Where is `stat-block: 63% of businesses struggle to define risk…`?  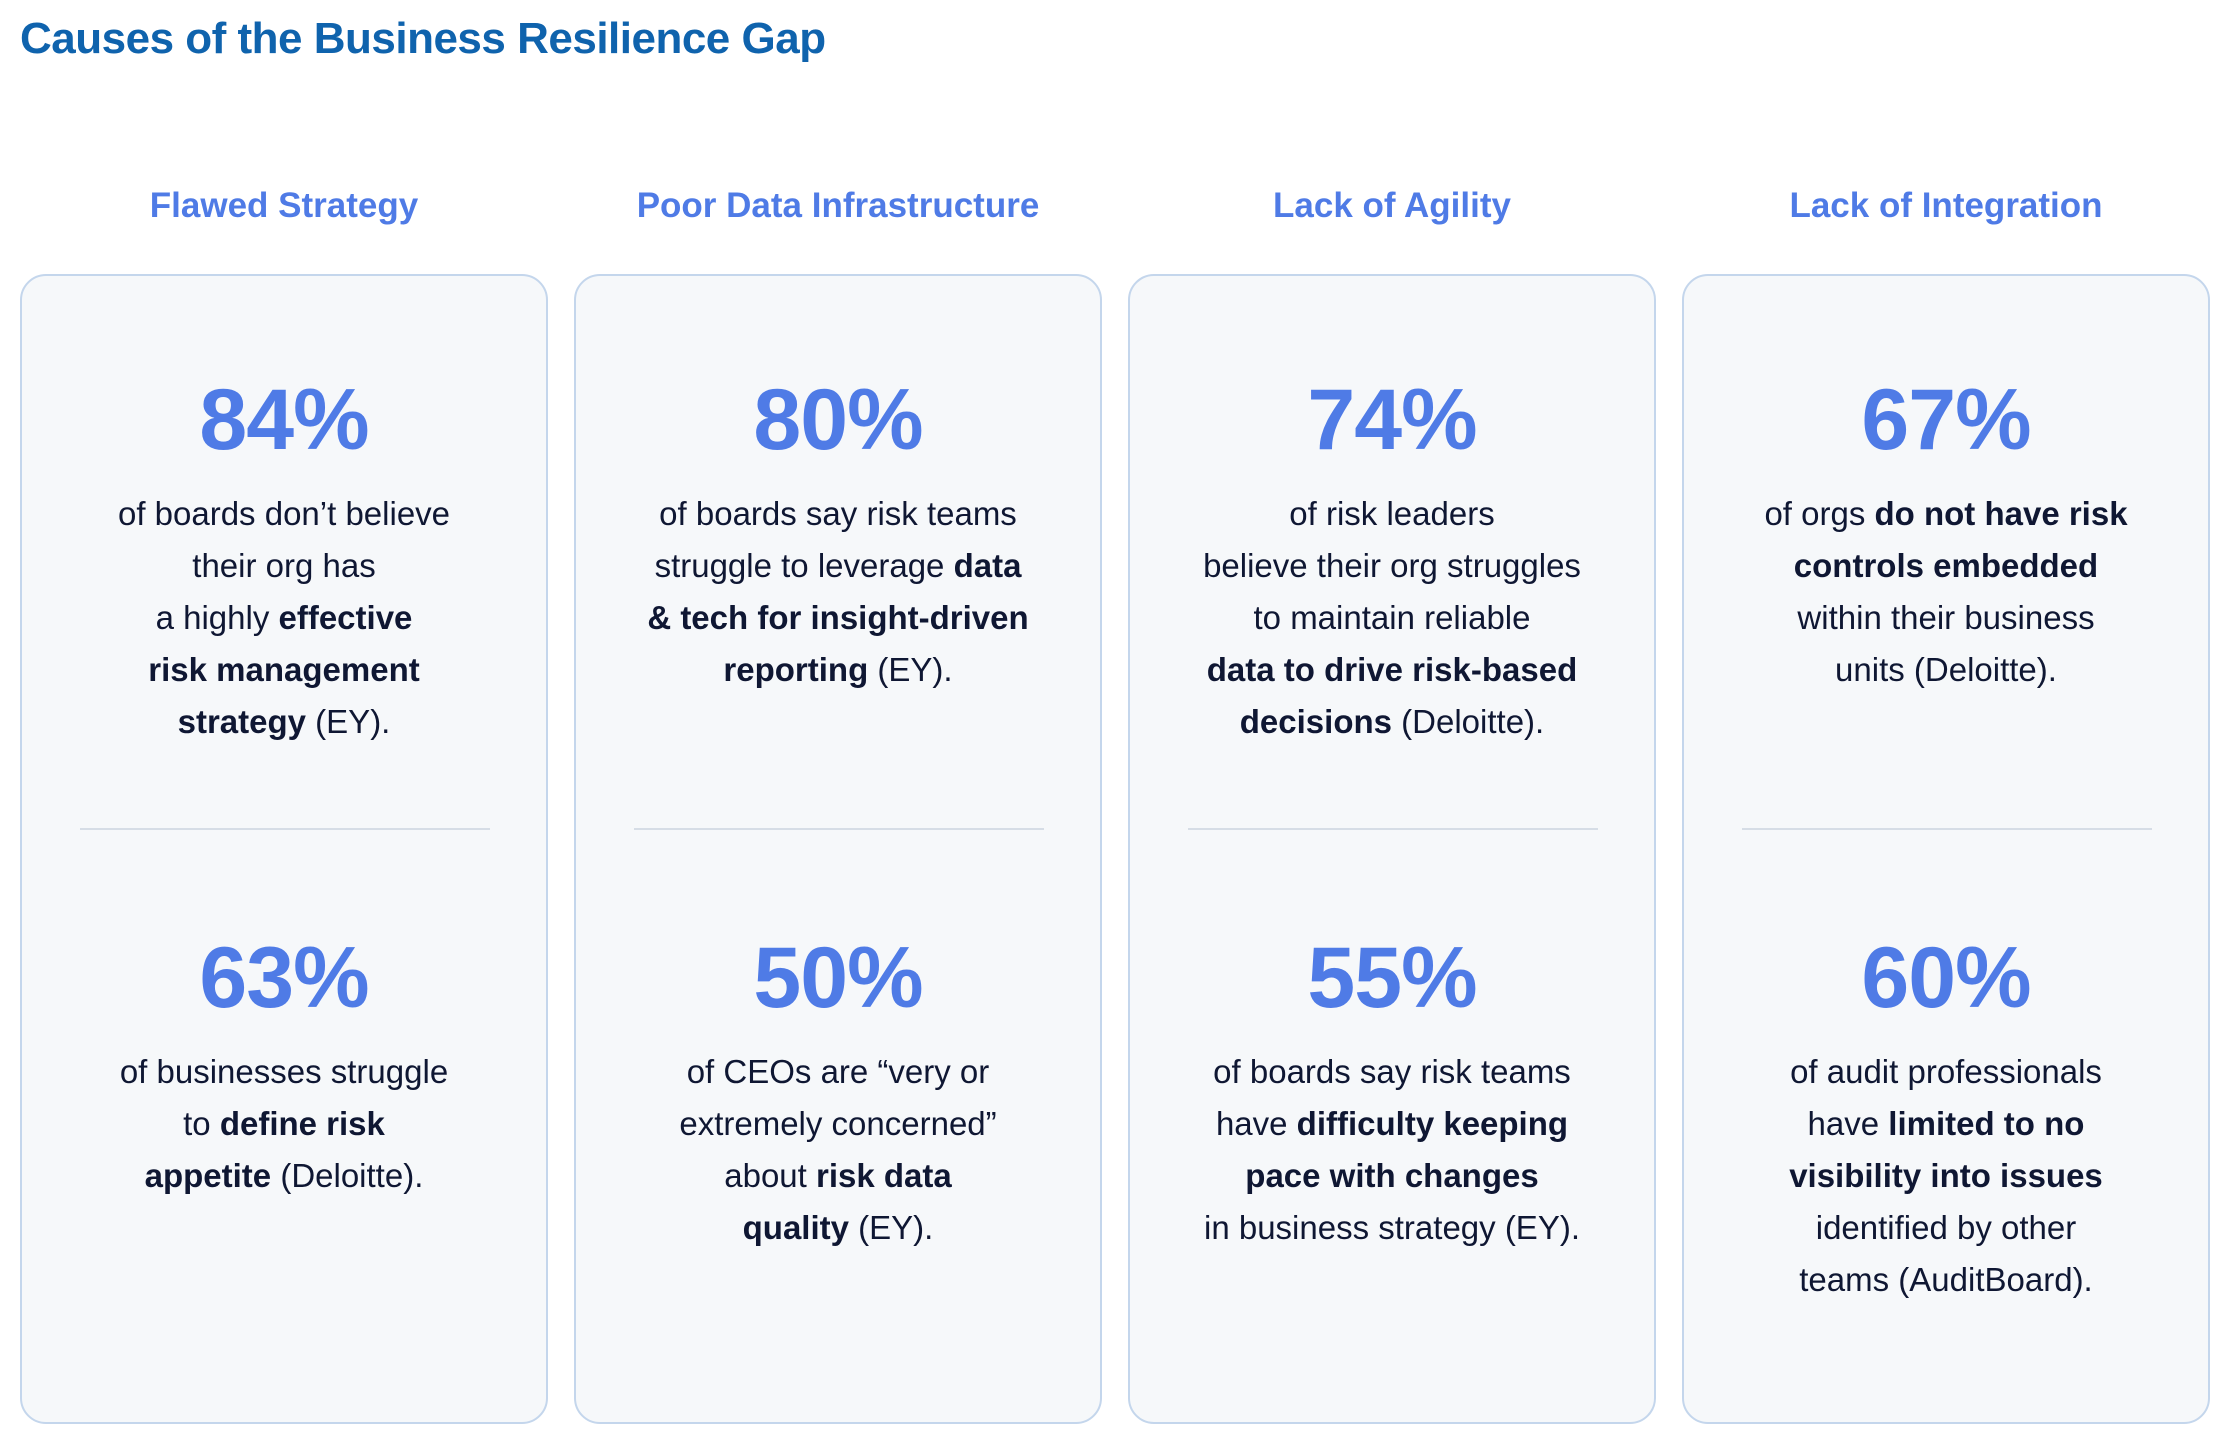 stat-block: 63% of businesses struggle to define risk… is located at coordinates (284, 1063).